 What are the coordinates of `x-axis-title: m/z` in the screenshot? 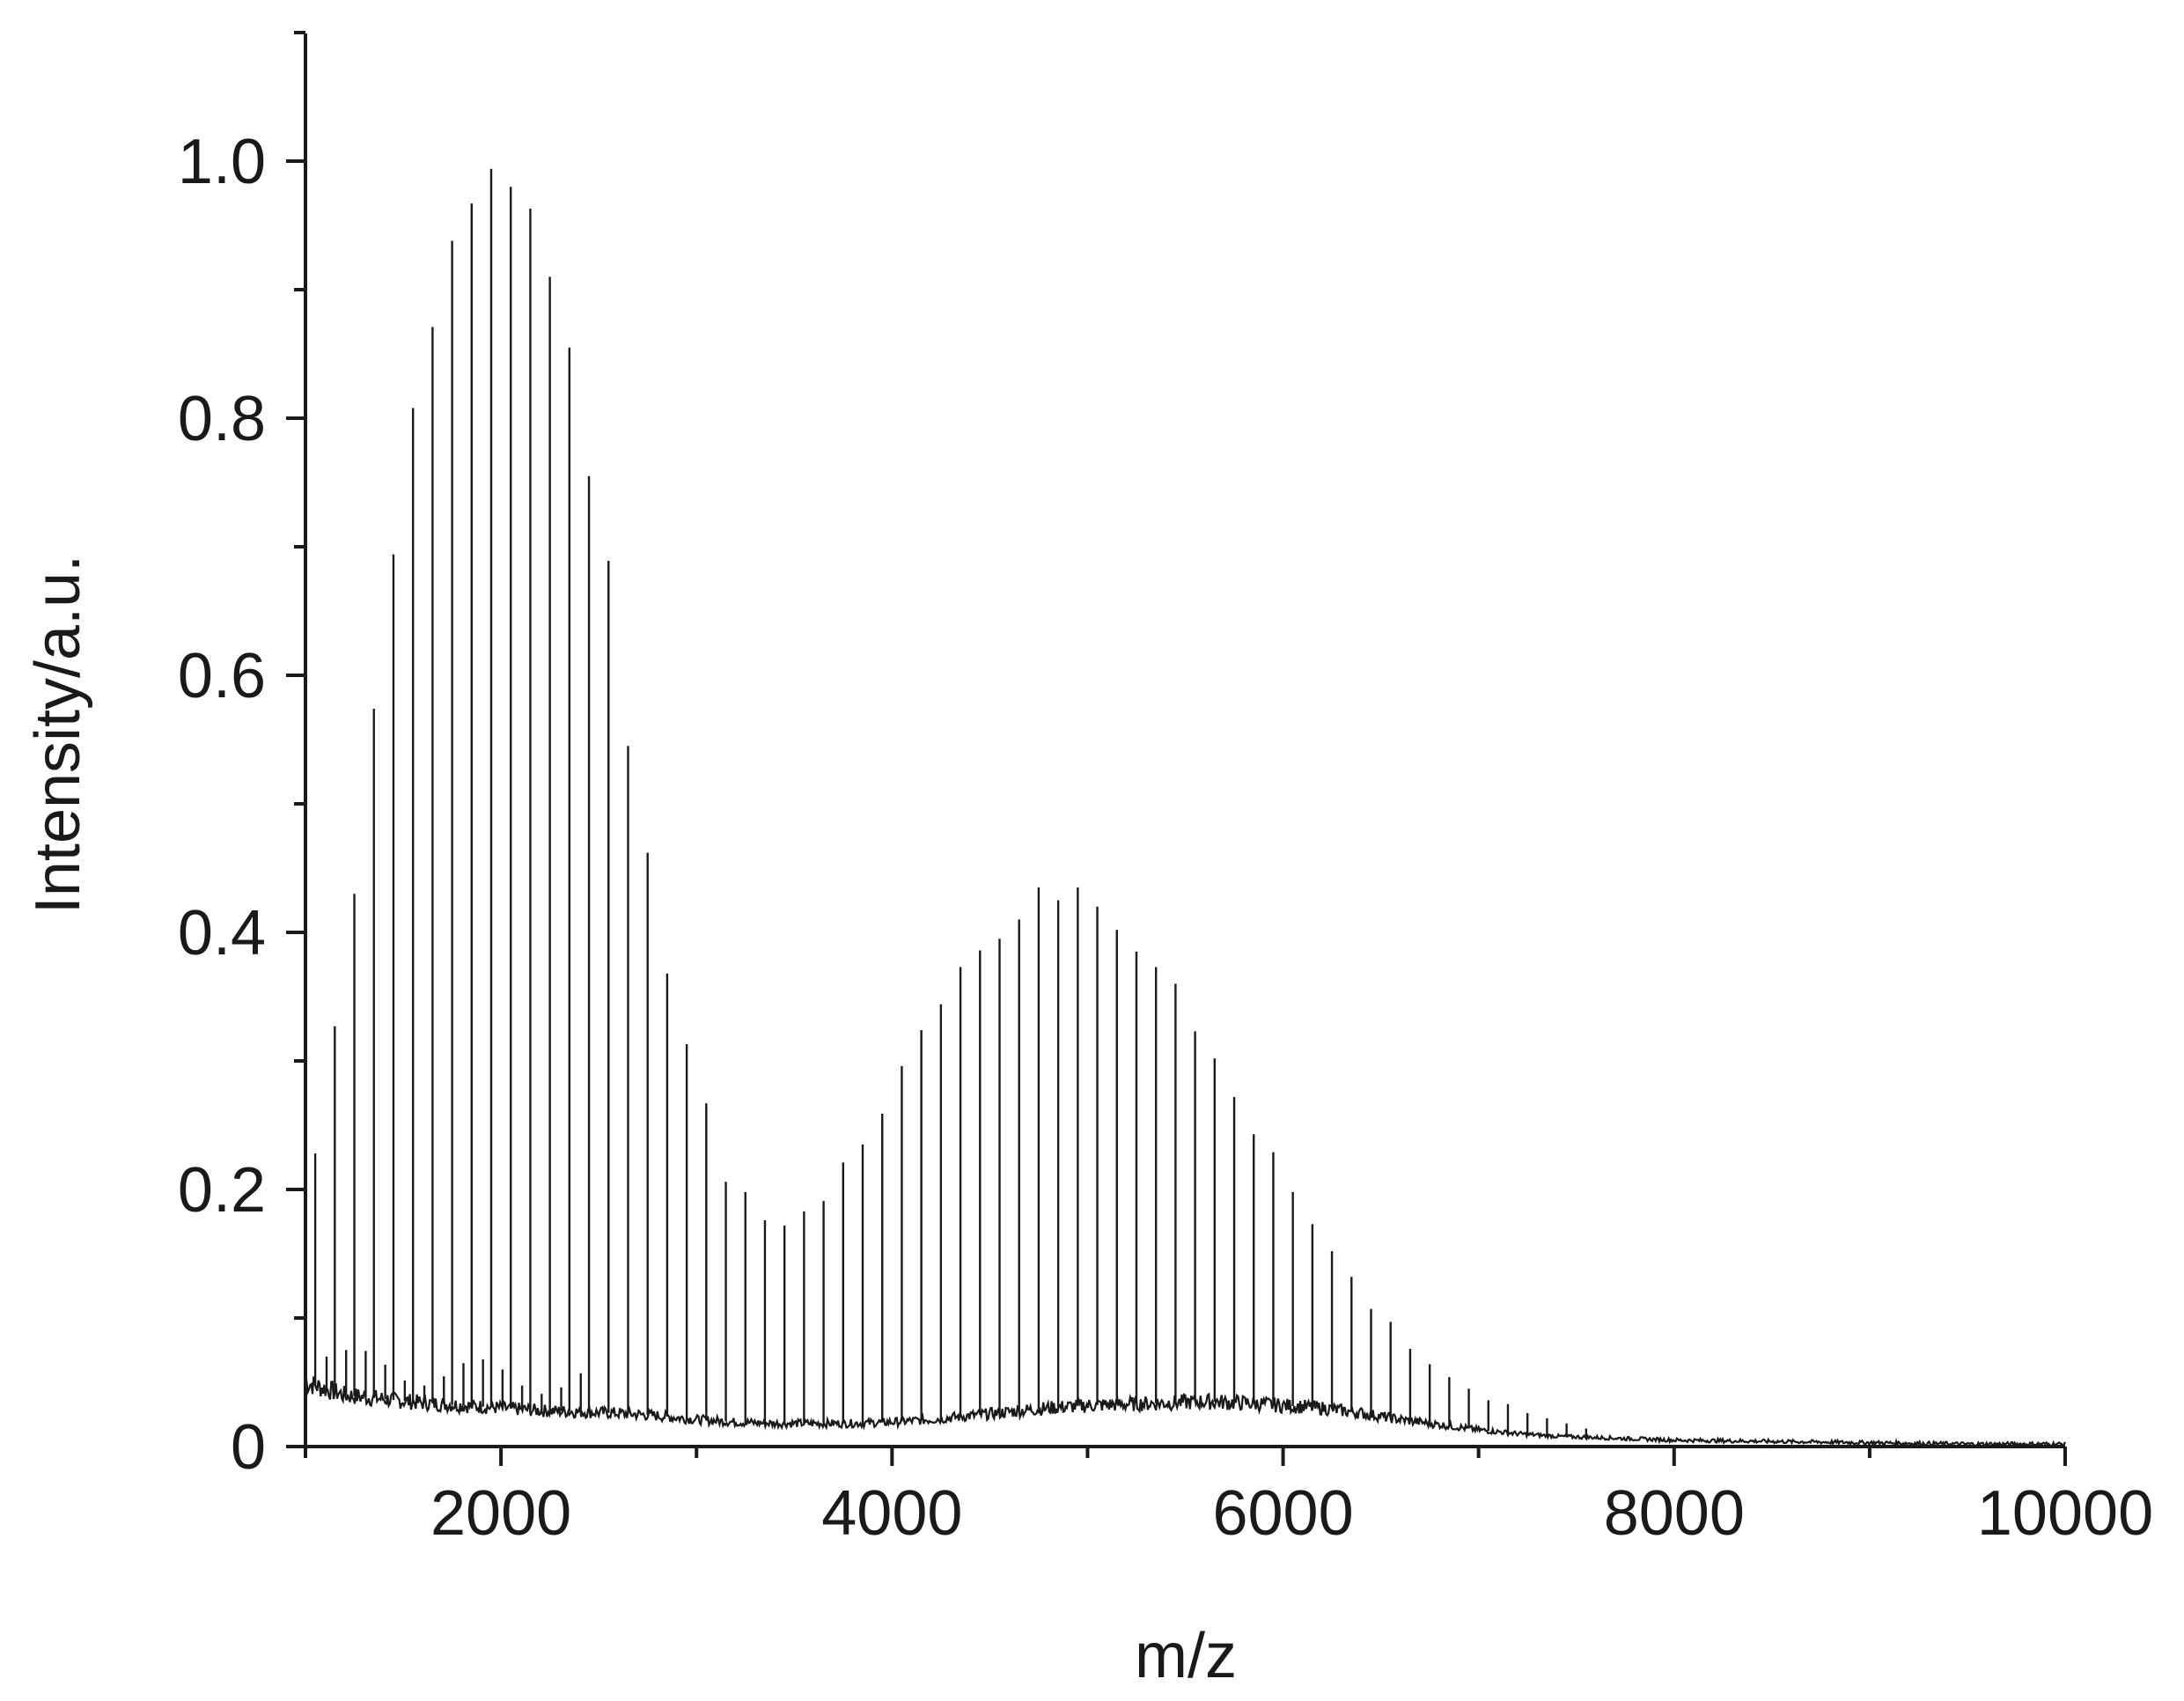 It's located at (1186, 1656).